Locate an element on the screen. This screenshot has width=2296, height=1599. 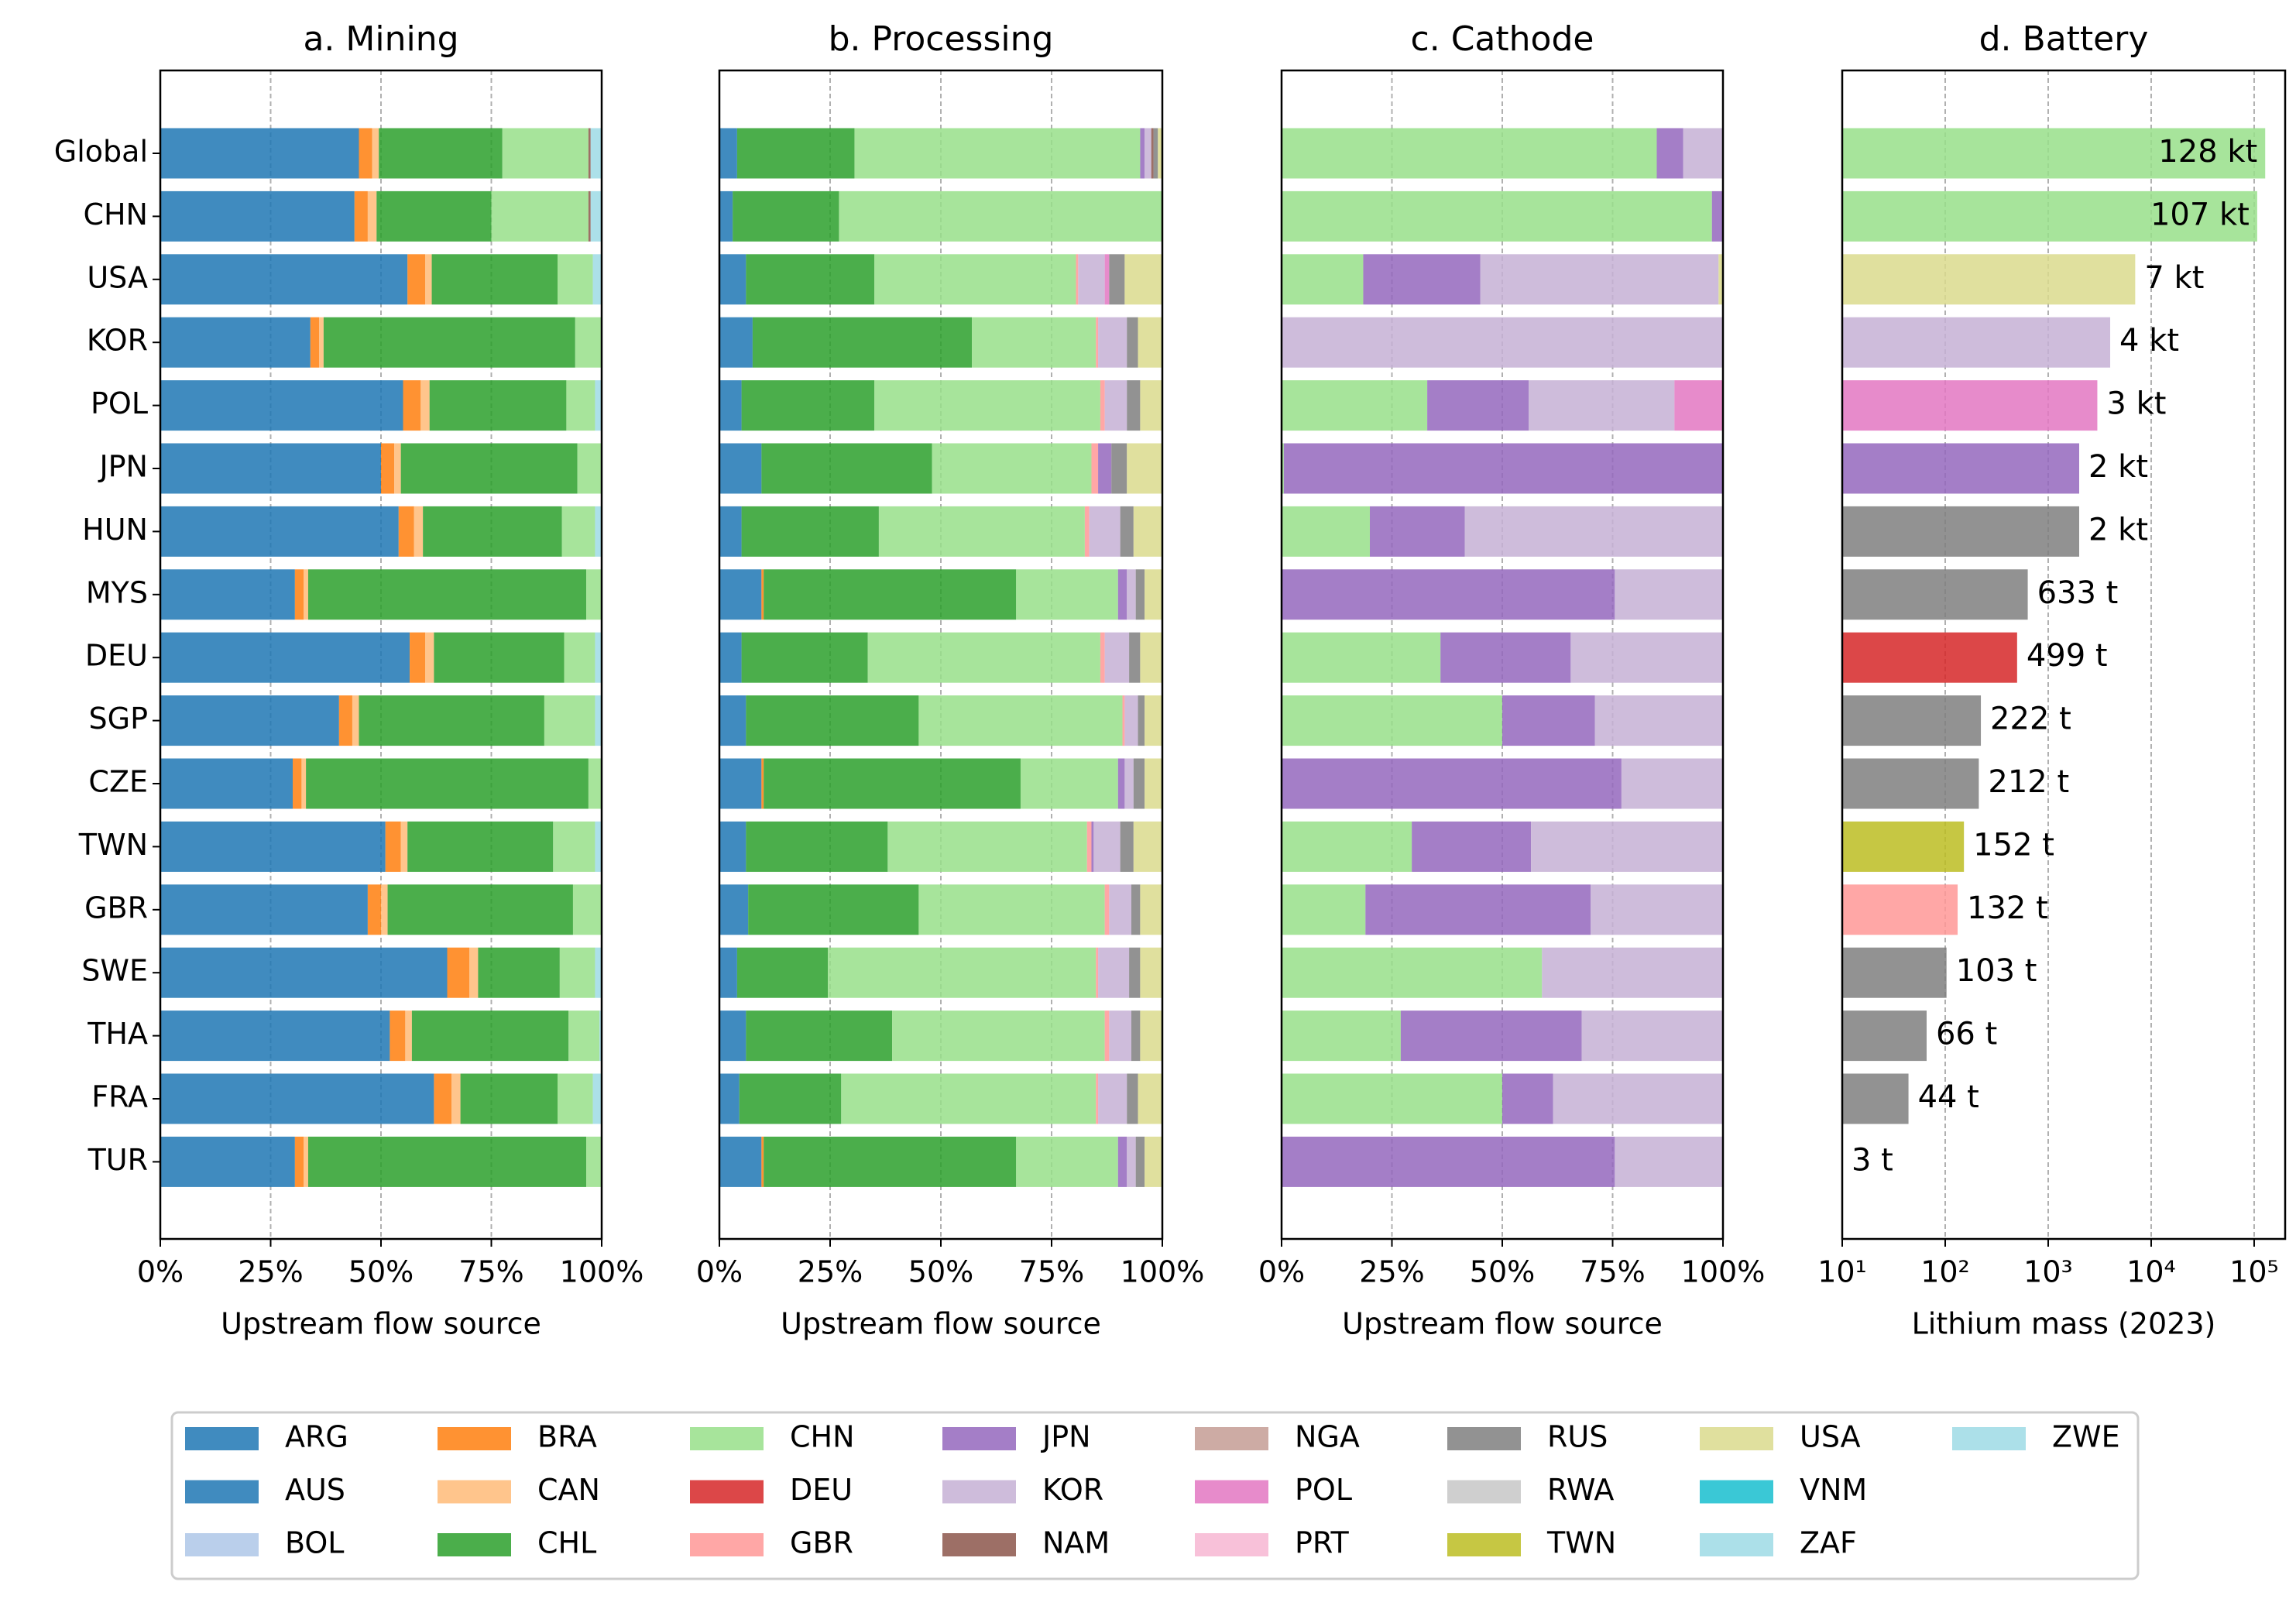
x-tick-label: 10² is located at coordinates (1945, 1272).